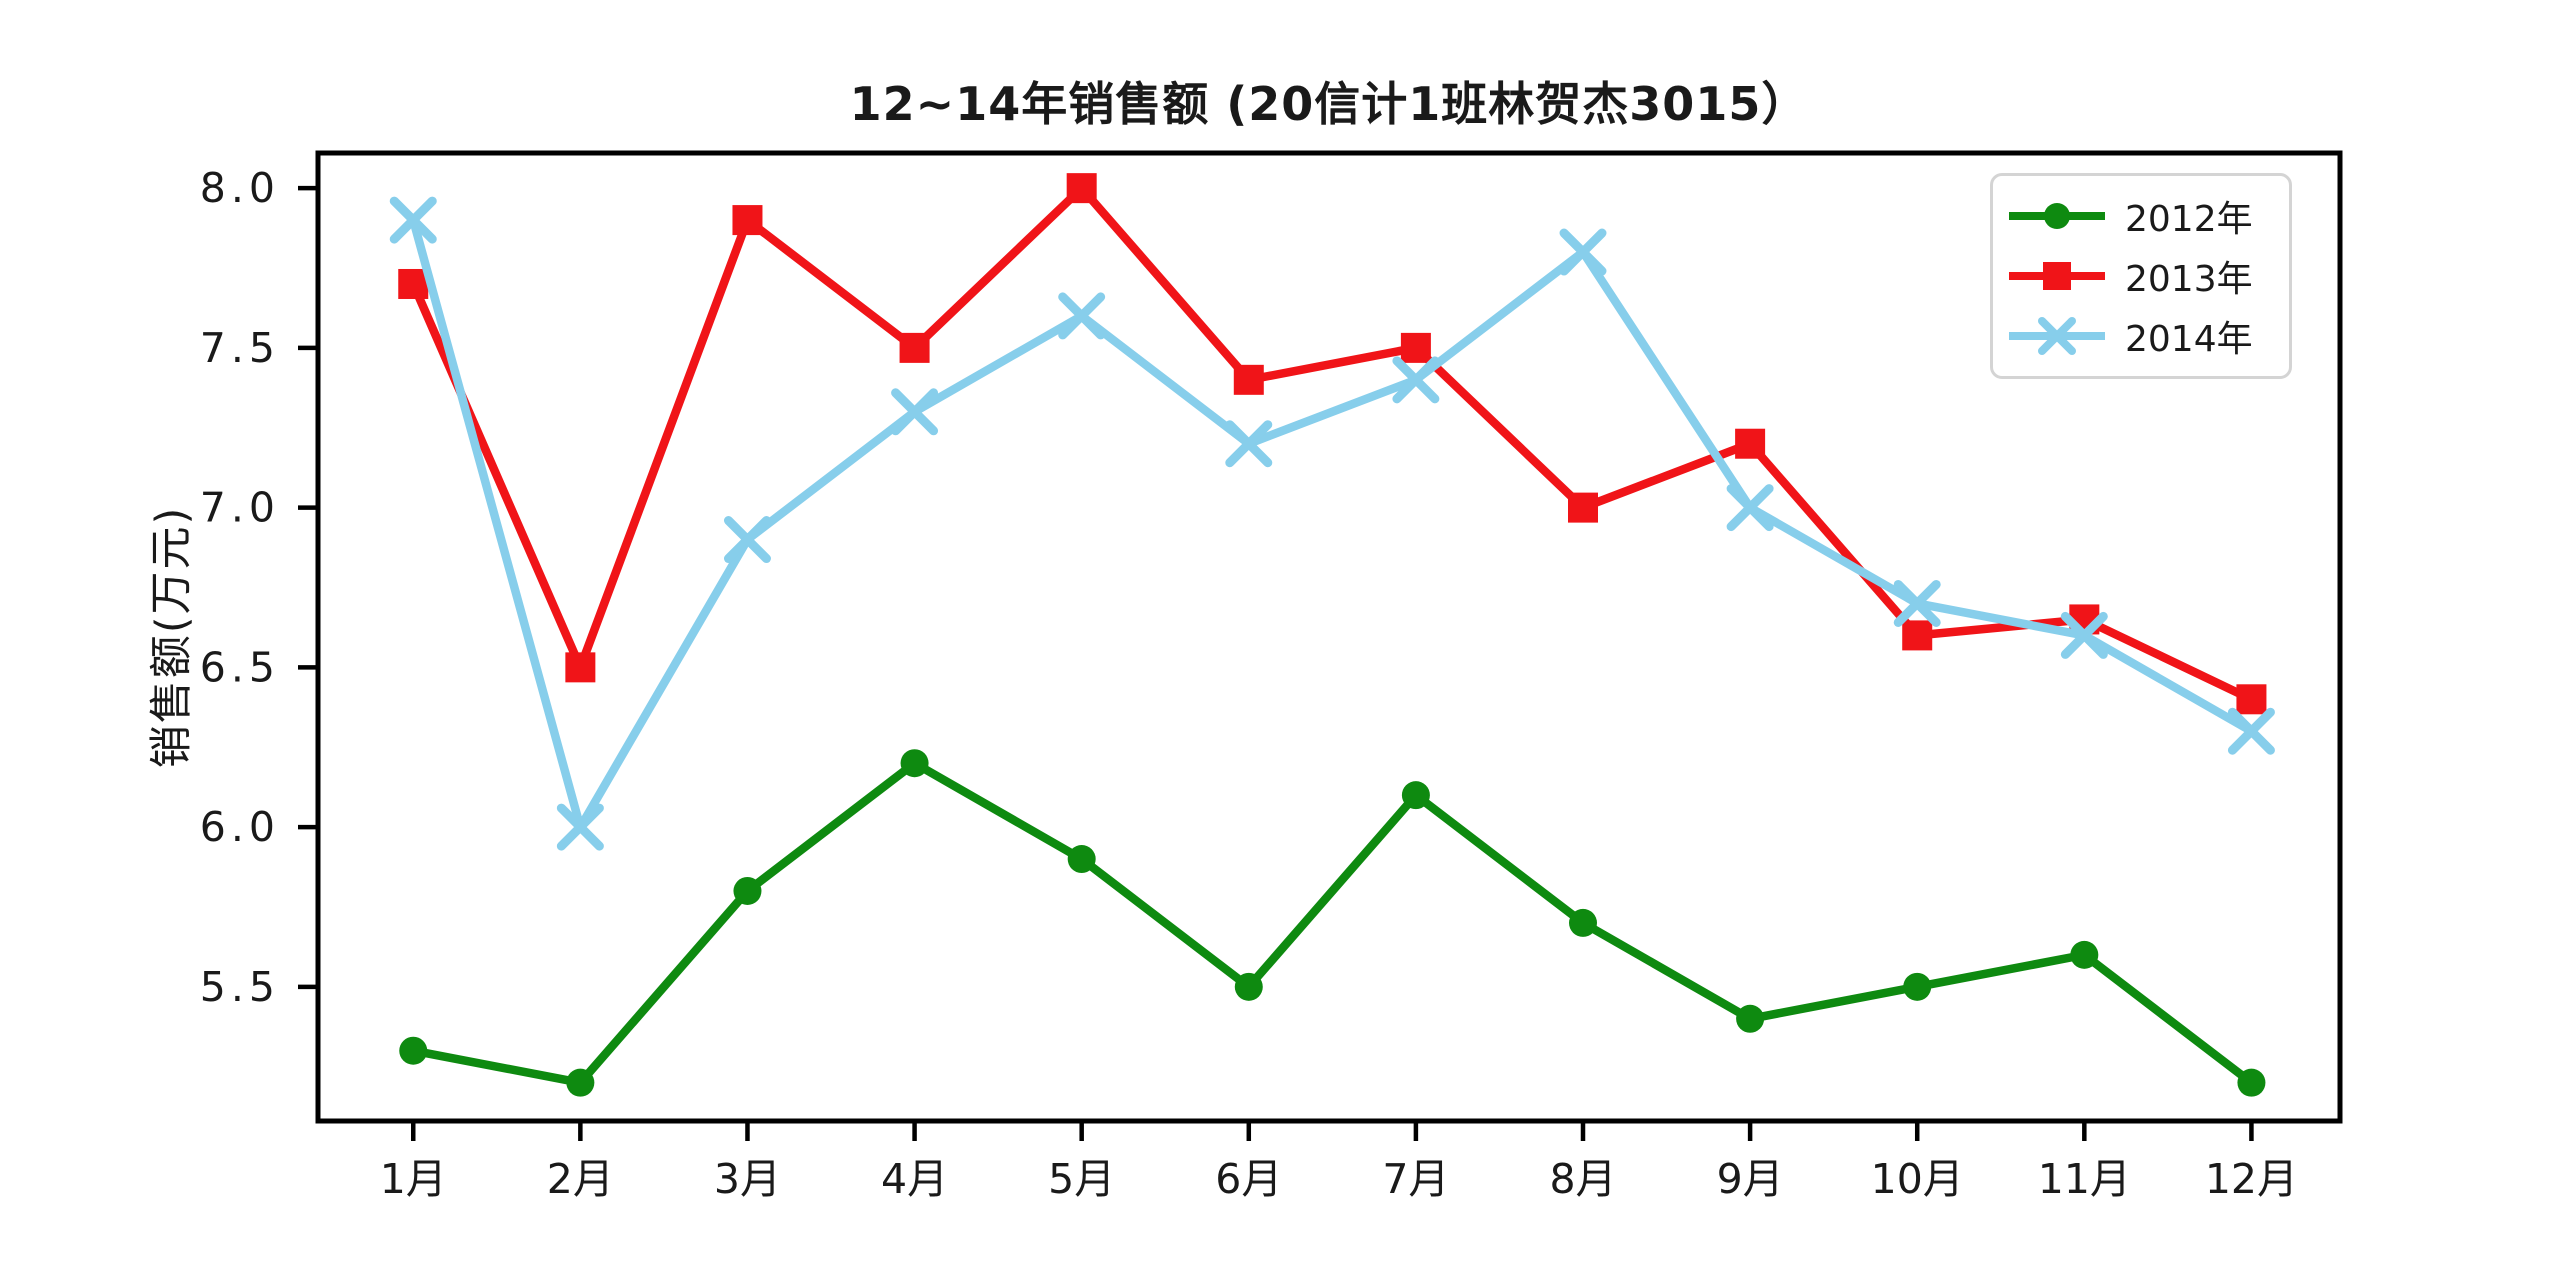  I want to click on x-tick-label: 9月, so click(1750, 1179).